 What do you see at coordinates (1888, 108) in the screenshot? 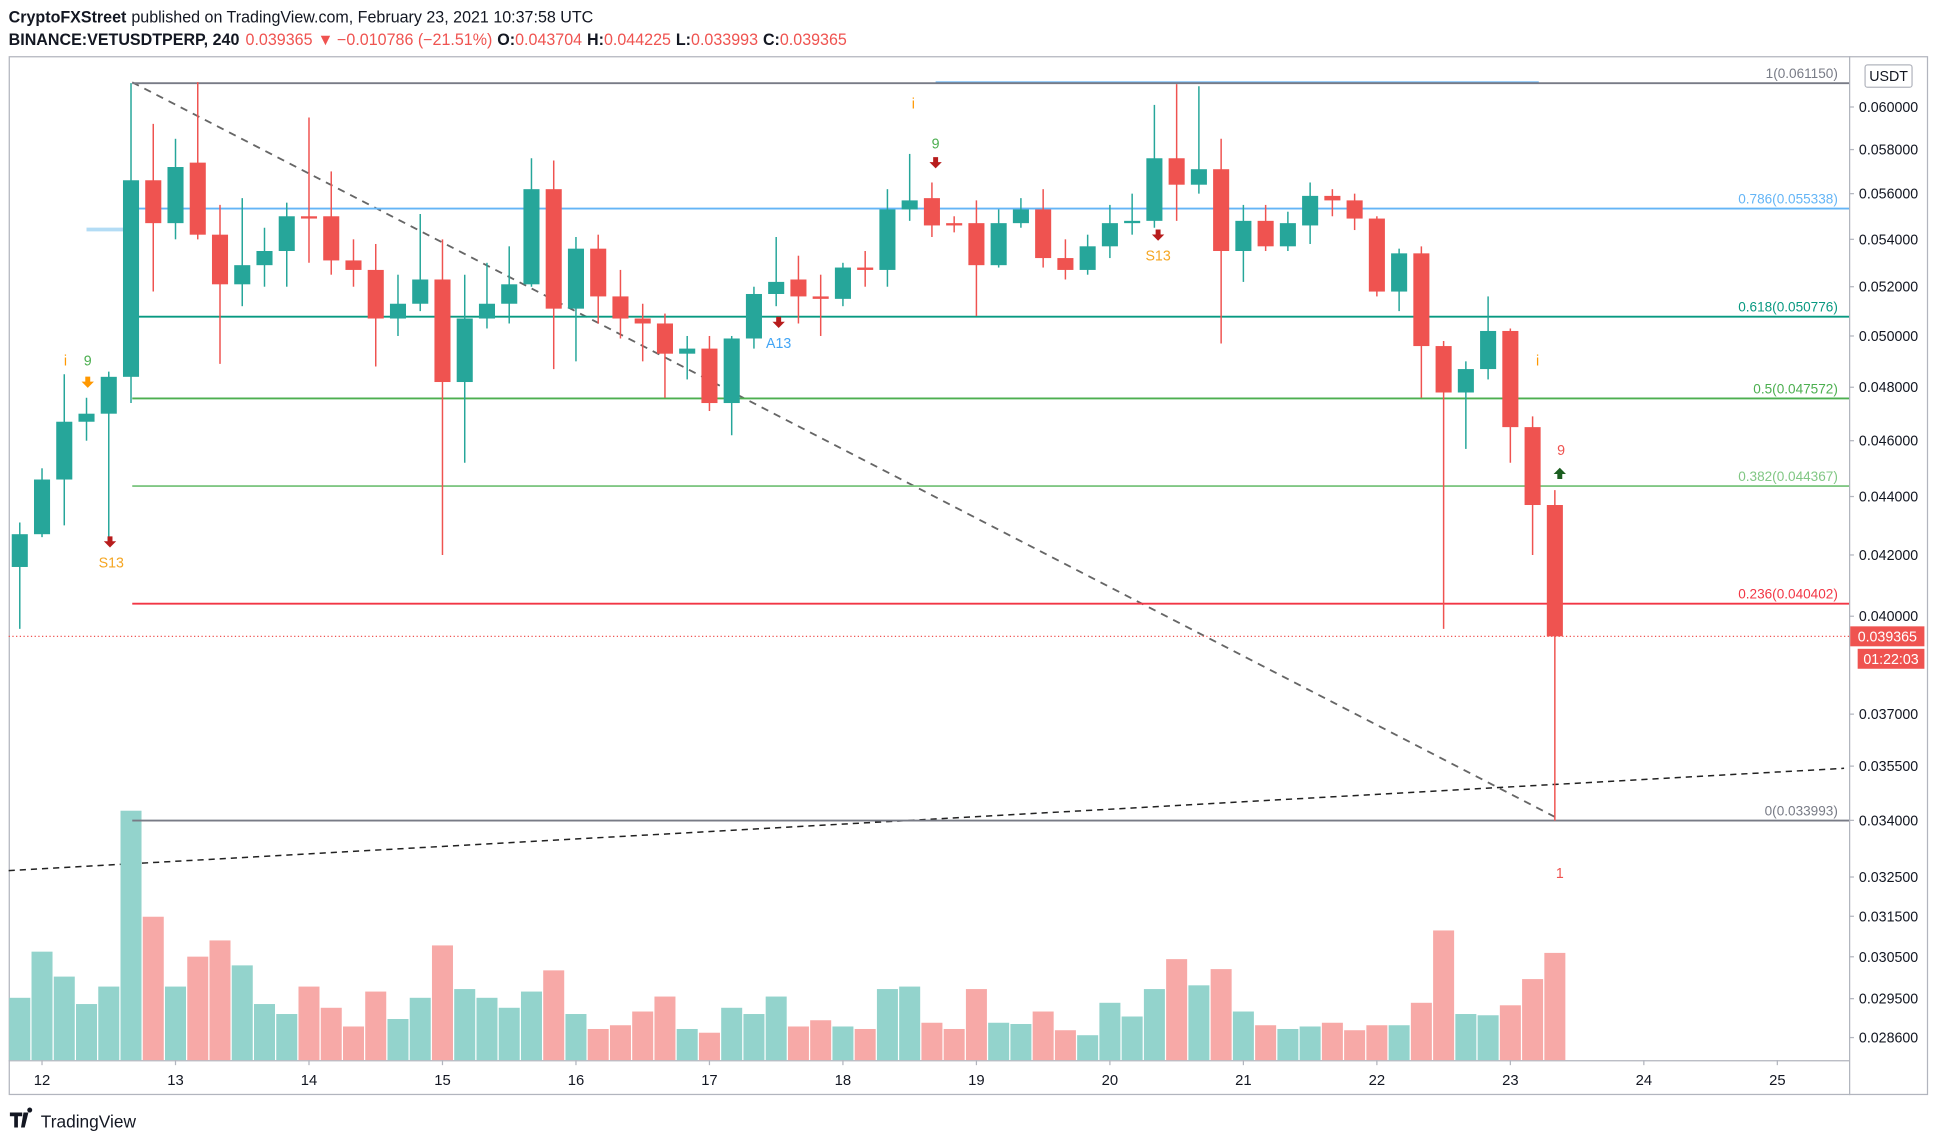
I see `y-tick-label: 0.060000` at bounding box center [1888, 108].